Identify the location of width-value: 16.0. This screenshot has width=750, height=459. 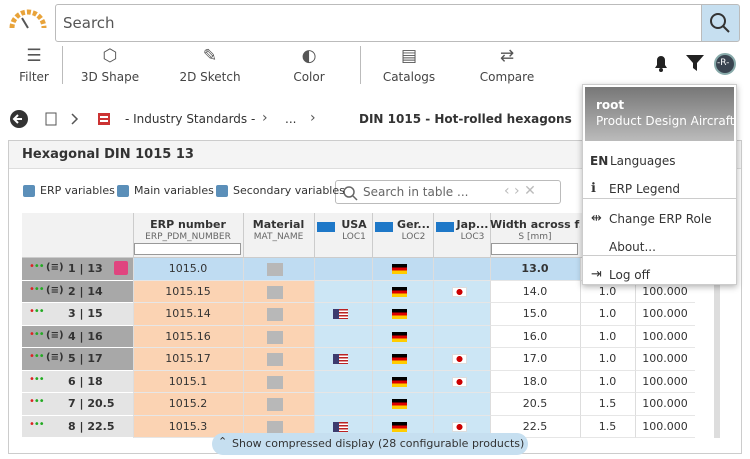
(535, 336).